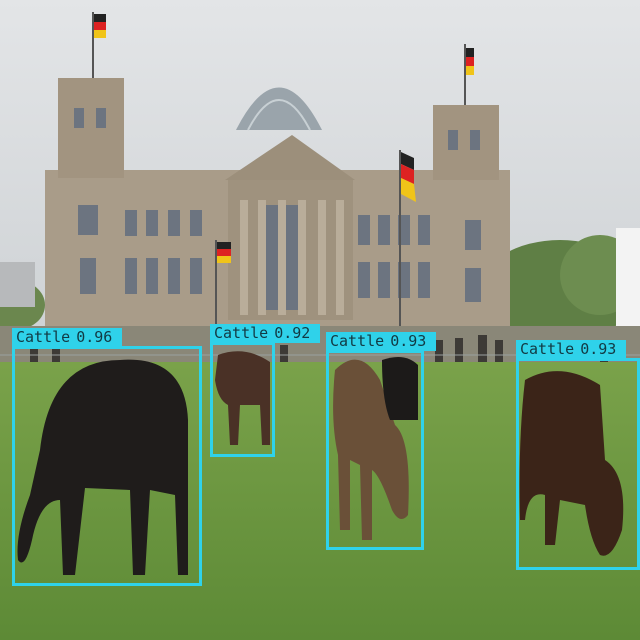 The image size is (640, 640). Describe the element at coordinates (571, 463) in the screenshot. I see `cattle-4-shape` at that location.